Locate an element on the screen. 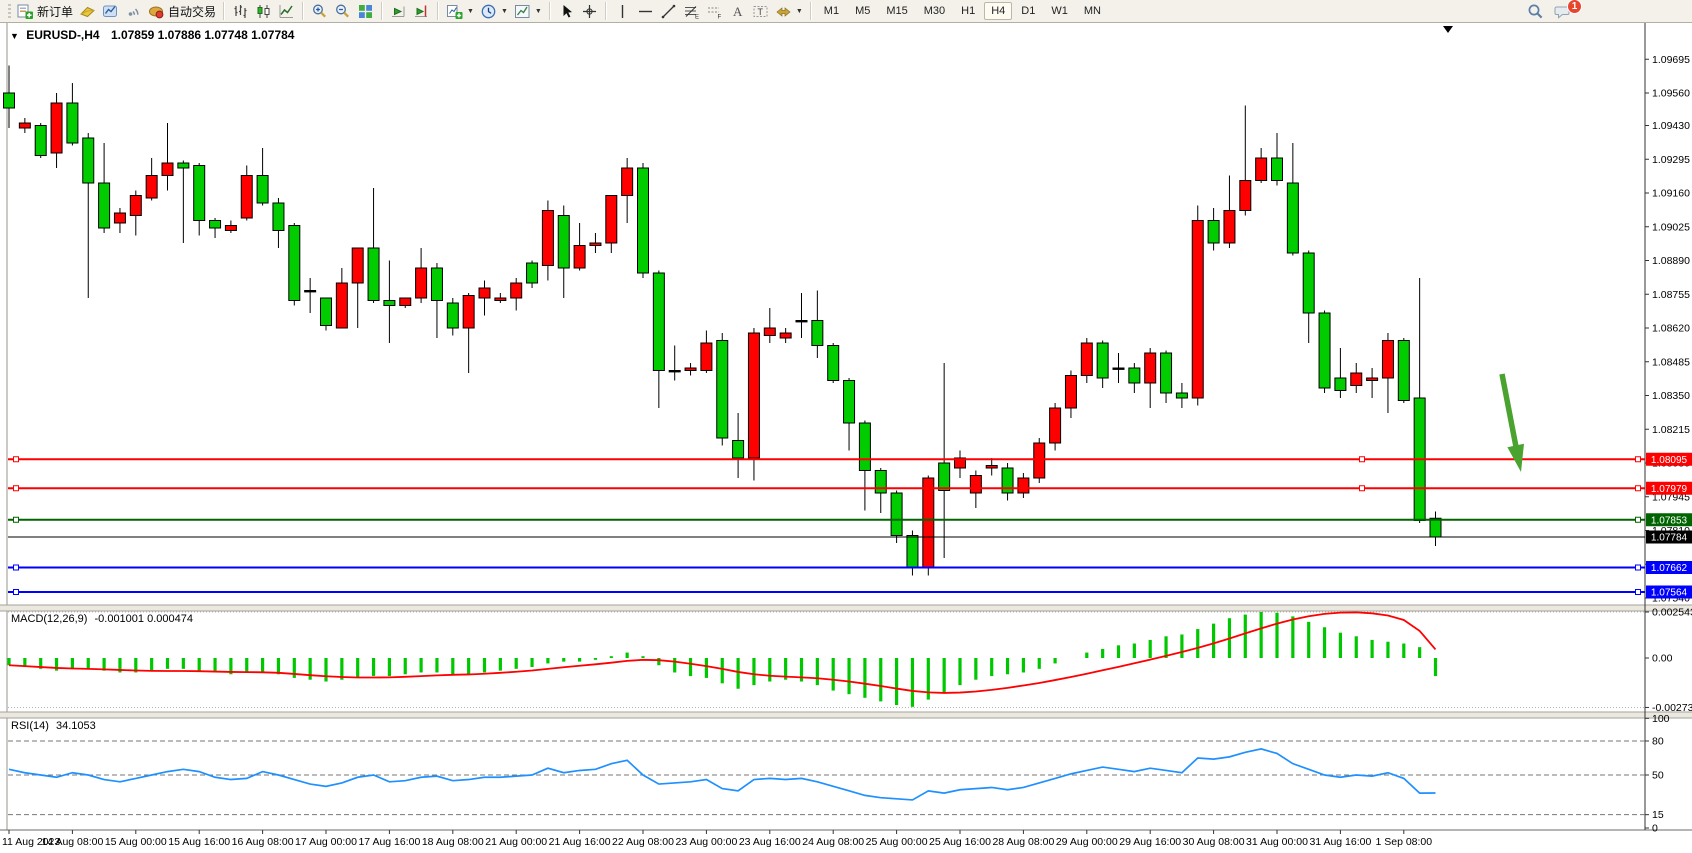  signal-button is located at coordinates (133, 11).